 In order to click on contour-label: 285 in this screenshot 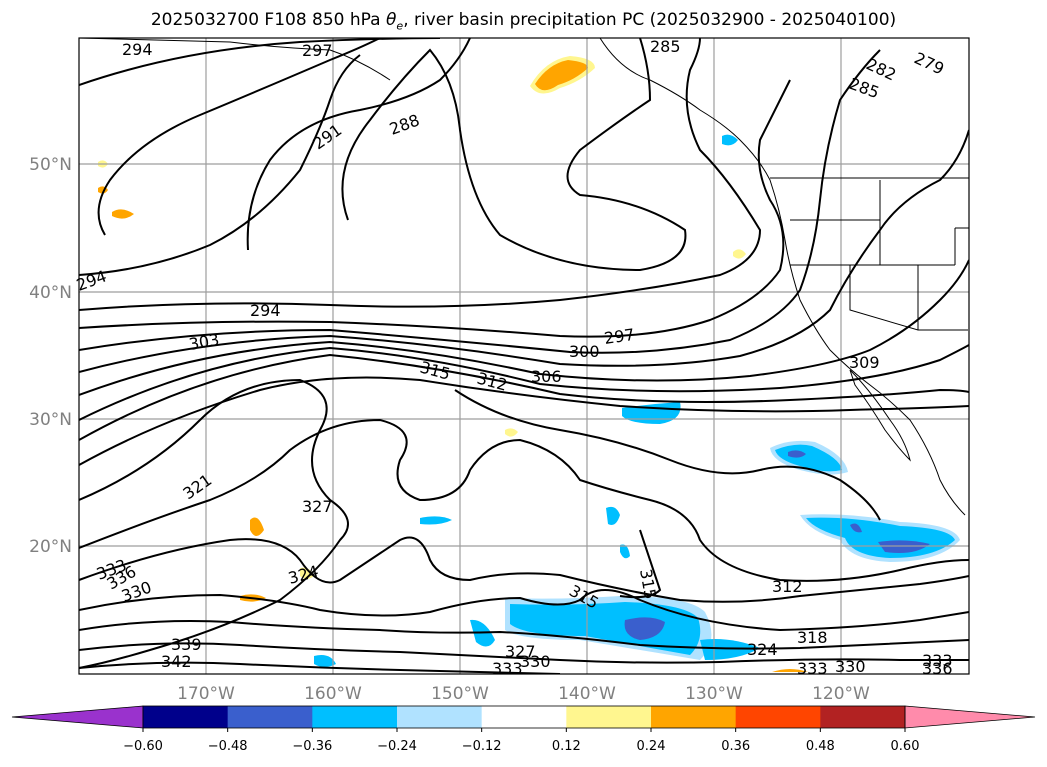, I will do `click(665, 46)`.